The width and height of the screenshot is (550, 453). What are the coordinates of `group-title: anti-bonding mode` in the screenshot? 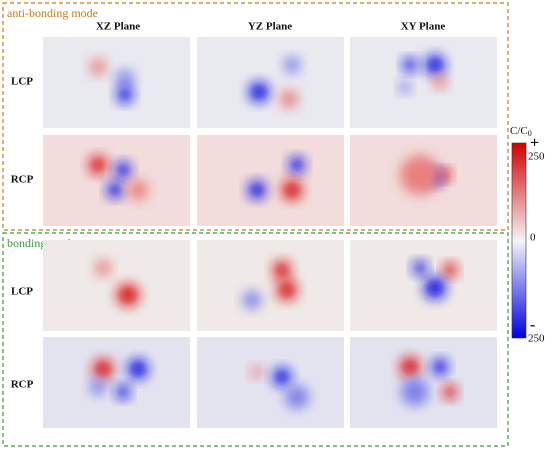 It's located at (52, 13).